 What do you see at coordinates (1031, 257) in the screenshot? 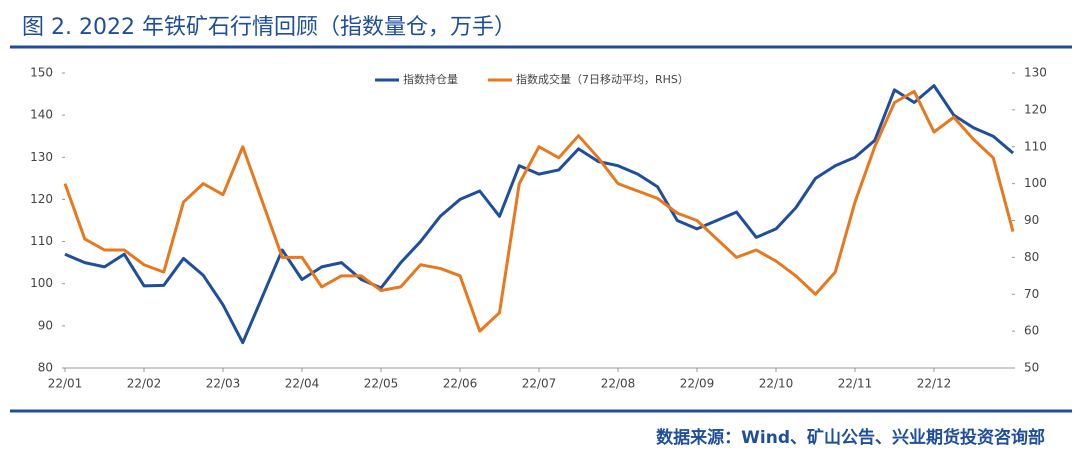
I see `y2-tick-label: 80` at bounding box center [1031, 257].